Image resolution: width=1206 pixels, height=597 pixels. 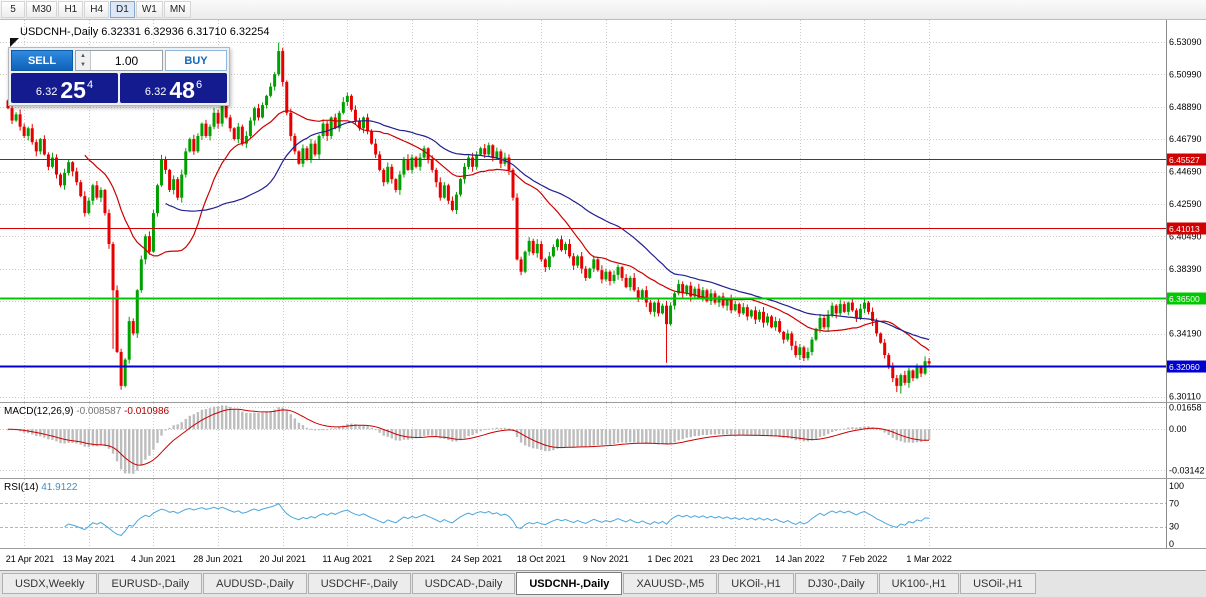 What do you see at coordinates (14, 42) in the screenshot?
I see `one-click-trading-toggle-icon` at bounding box center [14, 42].